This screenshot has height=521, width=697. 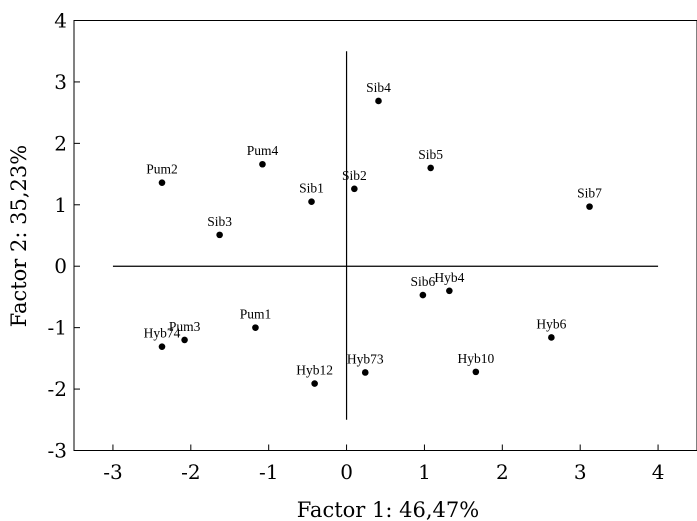 What do you see at coordinates (57, 328) in the screenshot?
I see `y-tick-label: -1` at bounding box center [57, 328].